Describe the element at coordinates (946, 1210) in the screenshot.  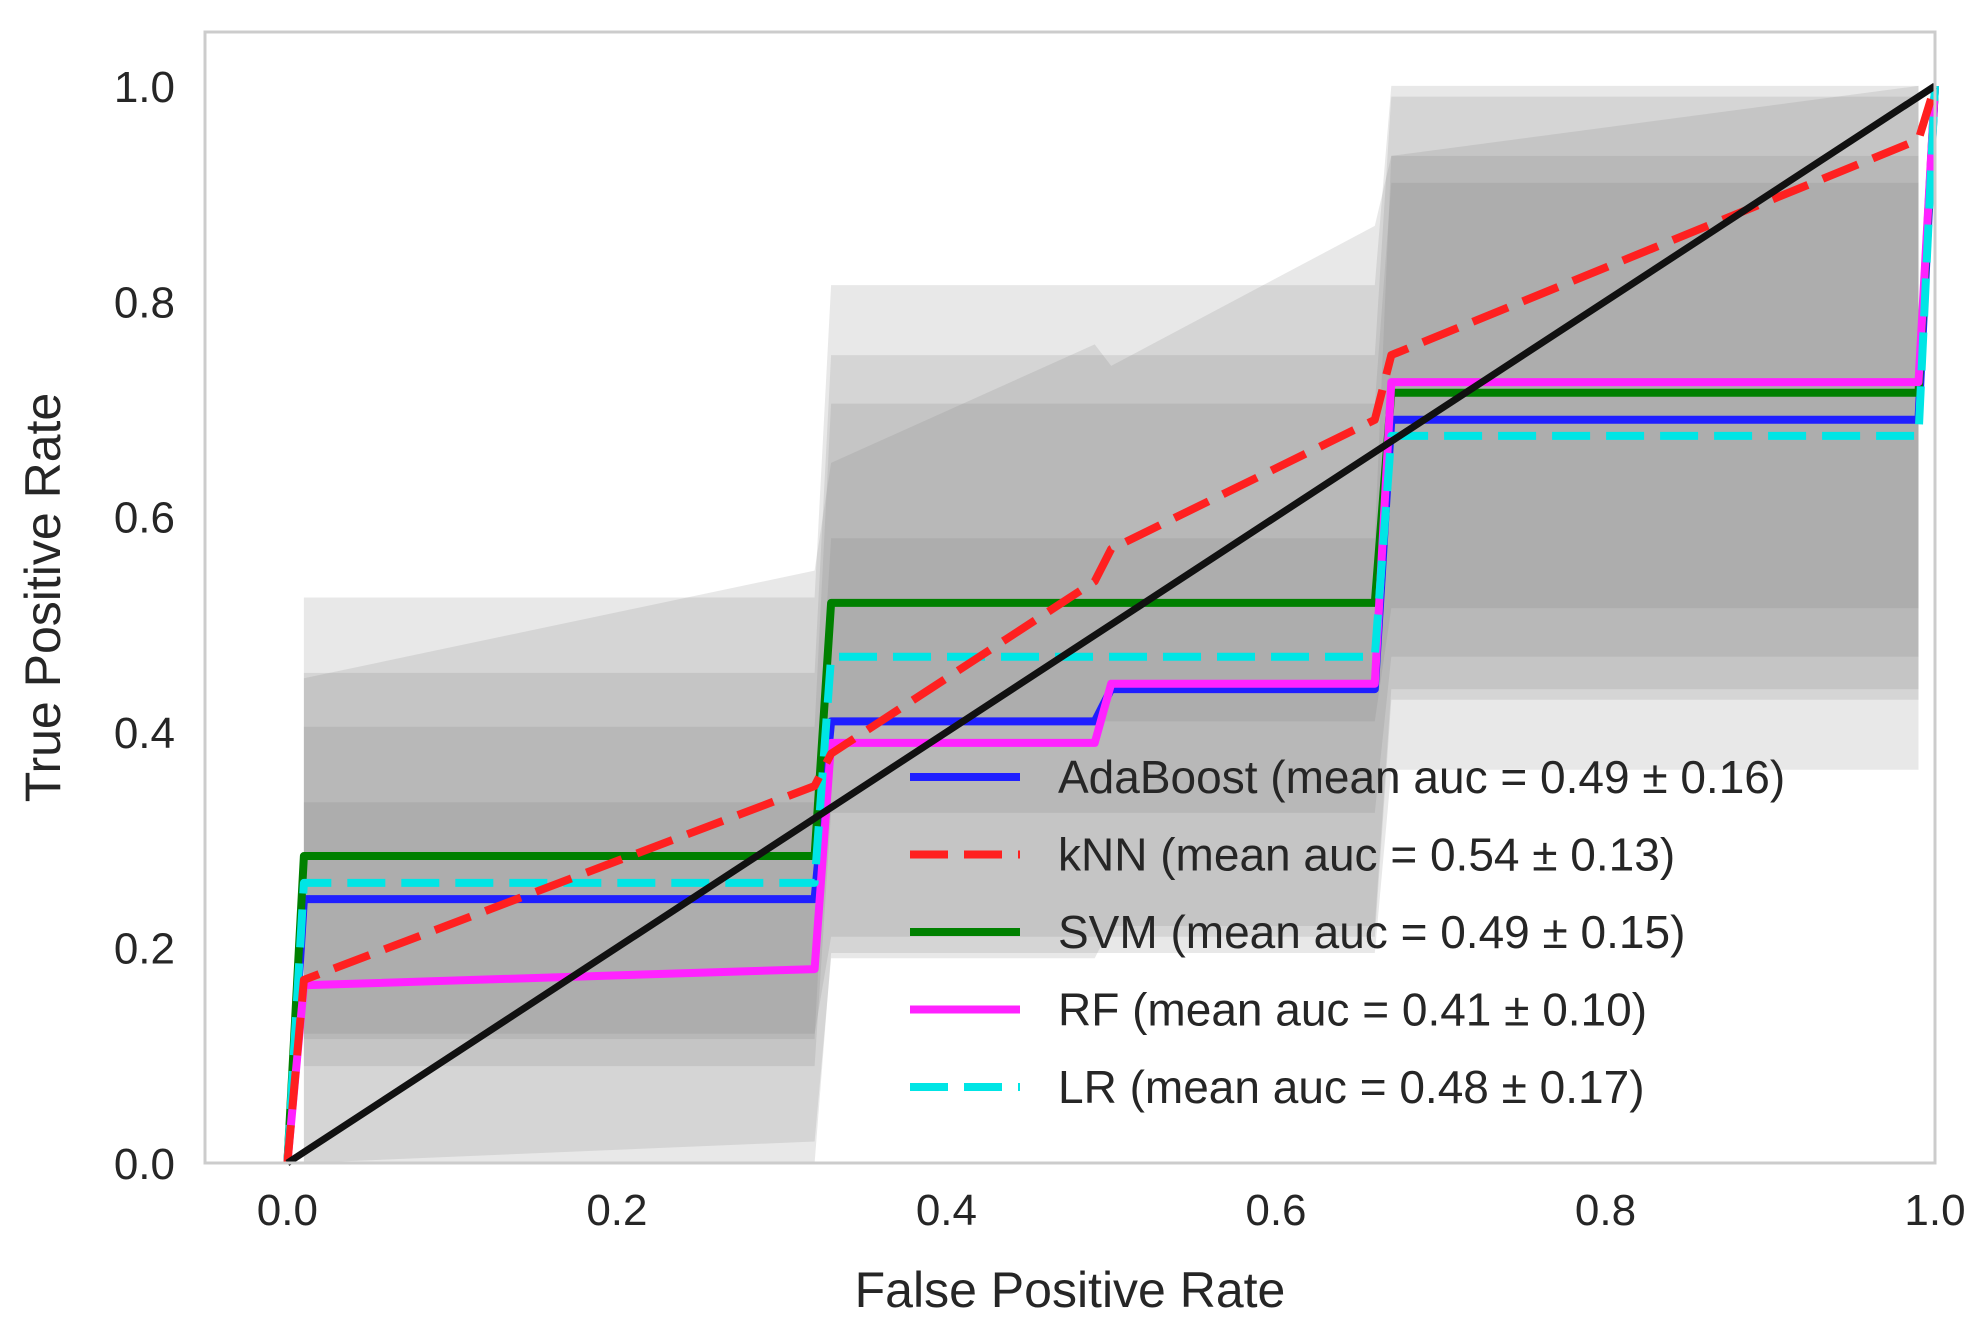
I see `x-tick-label: 0.4` at that location.